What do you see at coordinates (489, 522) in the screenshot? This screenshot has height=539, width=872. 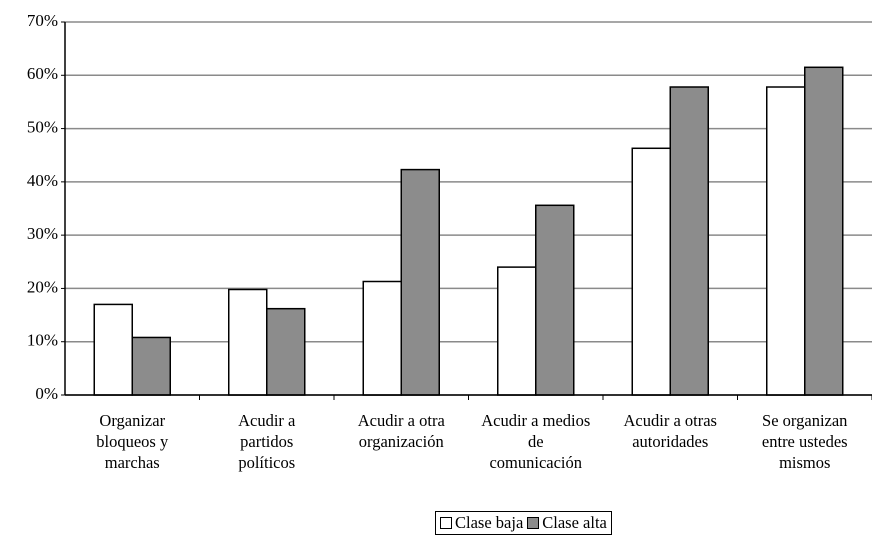 I see `legend-label: Clase baja` at bounding box center [489, 522].